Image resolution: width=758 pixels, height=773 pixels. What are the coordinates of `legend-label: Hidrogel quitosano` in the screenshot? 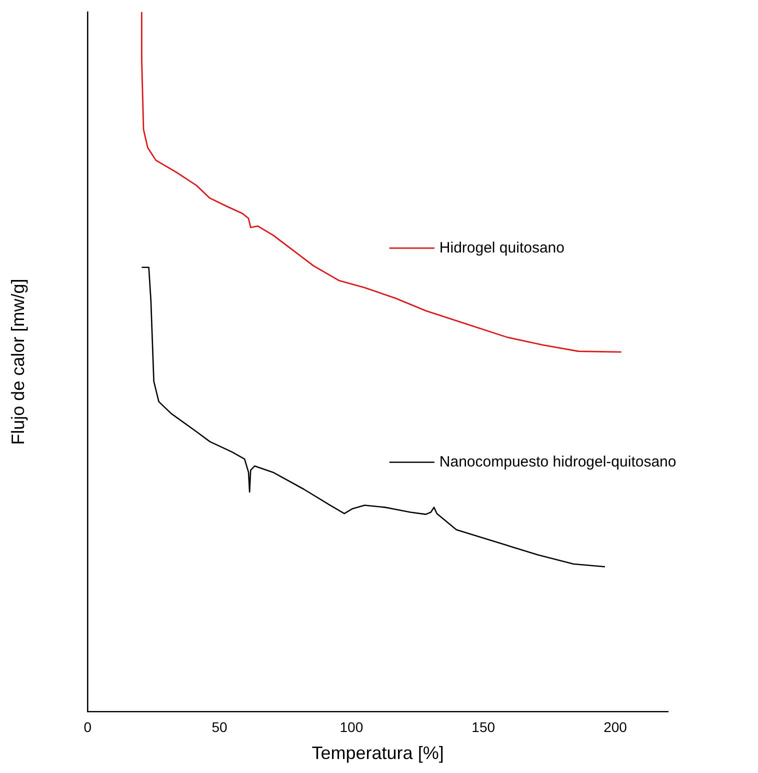 It's located at (501, 247).